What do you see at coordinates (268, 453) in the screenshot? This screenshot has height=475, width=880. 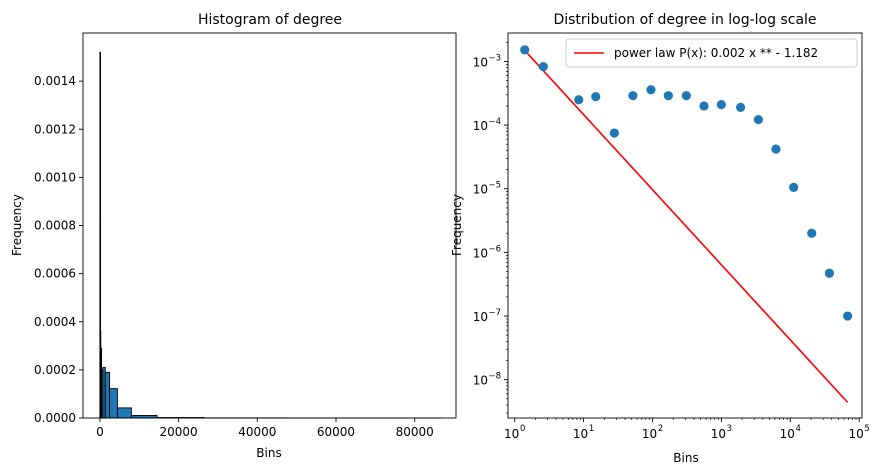 I see `histogram-x-label: Bins` at bounding box center [268, 453].